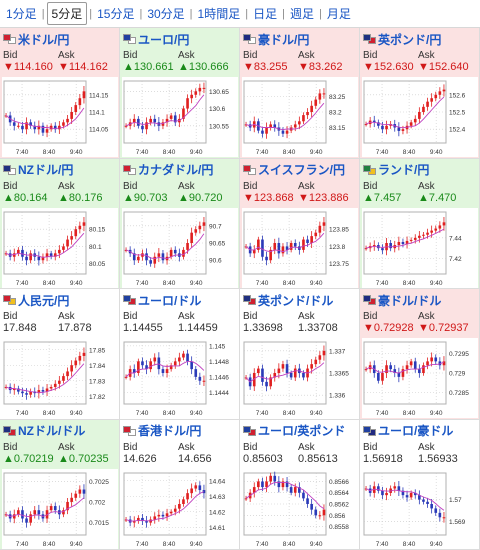  What do you see at coordinates (186, 186) in the screenshot?
I see `ask-label: Ask` at bounding box center [186, 186].